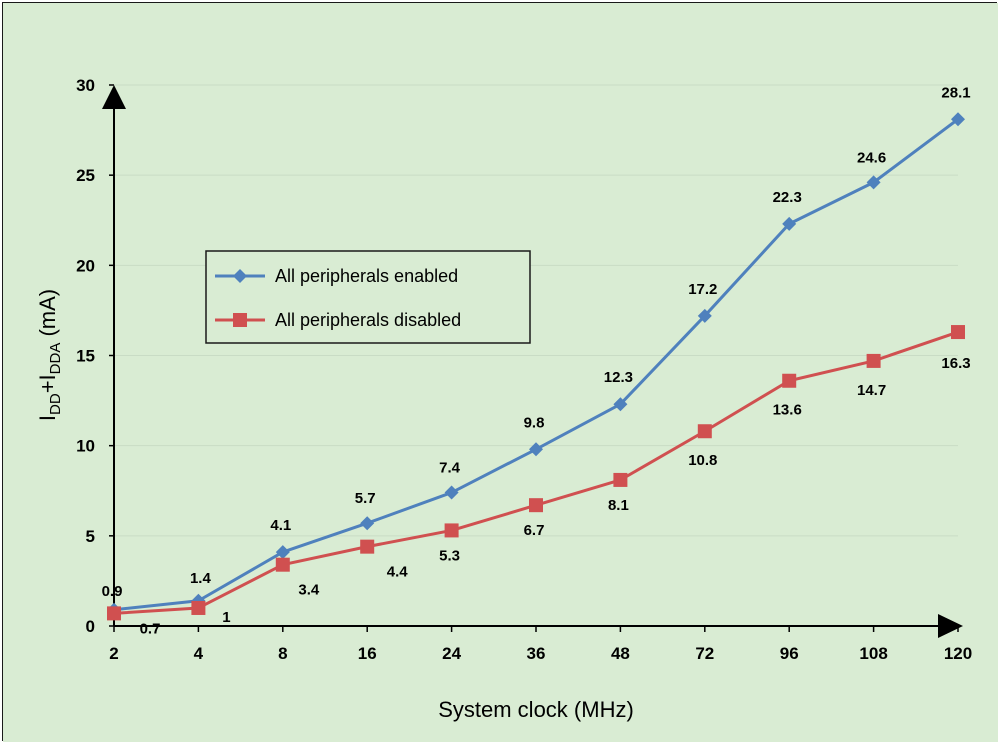 This screenshot has height=745, width=1001. I want to click on data-label-0-9: 24.6, so click(871, 157).